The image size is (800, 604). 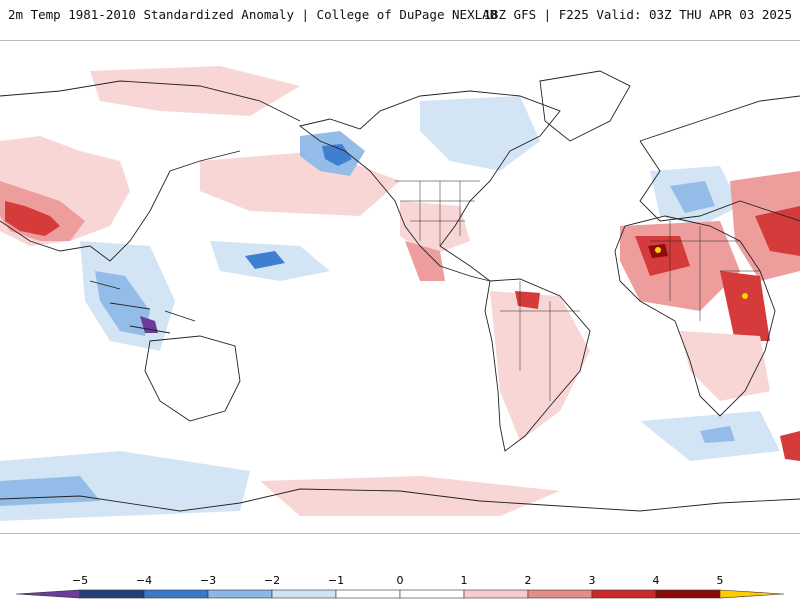 What do you see at coordinates (429, 186) in the screenshot?
I see `n-america-coast` at bounding box center [429, 186].